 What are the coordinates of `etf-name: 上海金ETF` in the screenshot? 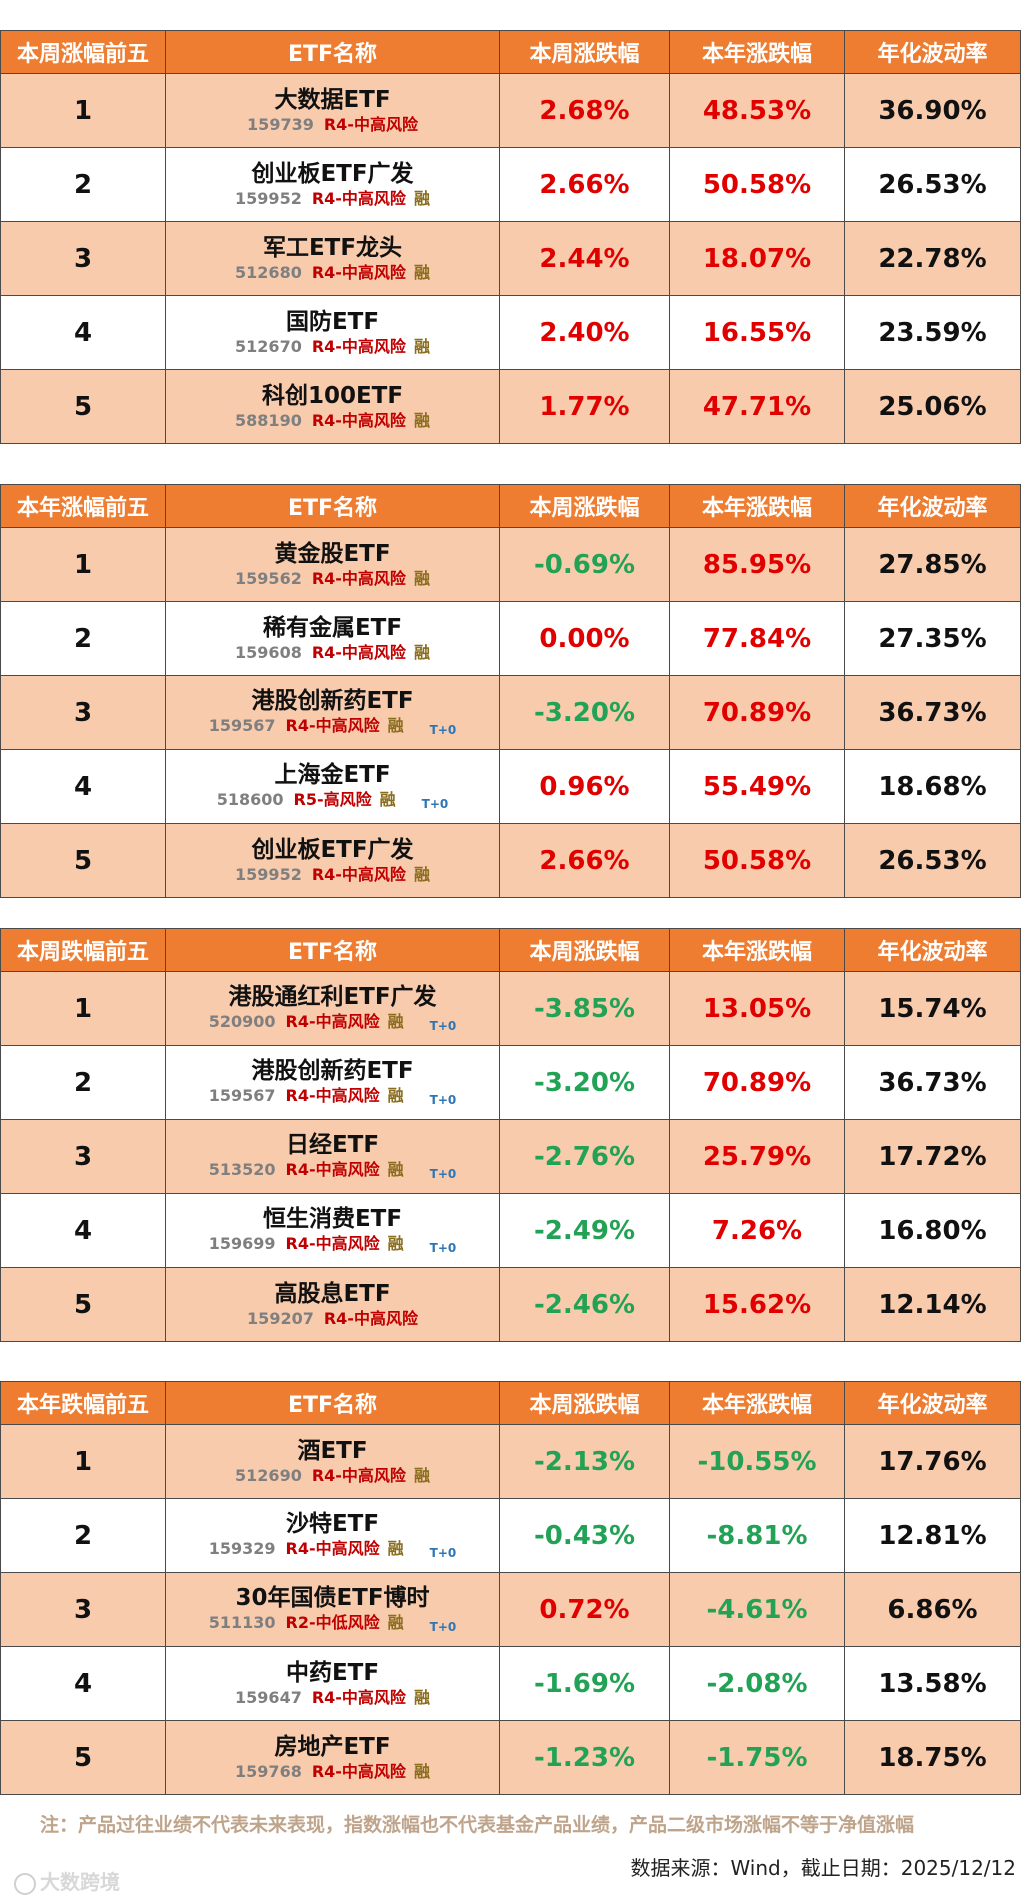 It's located at (332, 775).